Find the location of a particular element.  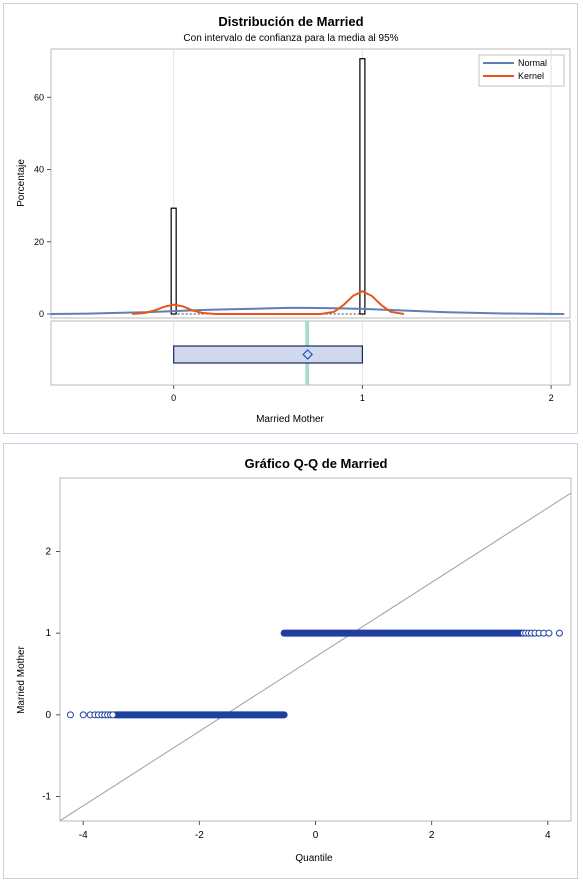

mean-marker is located at coordinates (308, 354).